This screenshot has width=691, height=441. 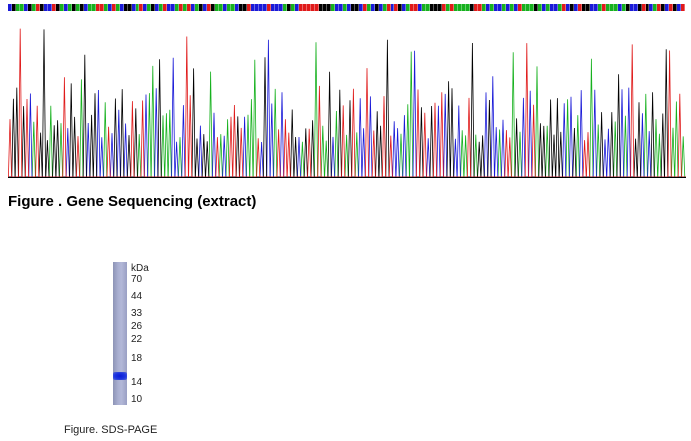 I want to click on marker-label-44: 44, so click(x=137, y=296).